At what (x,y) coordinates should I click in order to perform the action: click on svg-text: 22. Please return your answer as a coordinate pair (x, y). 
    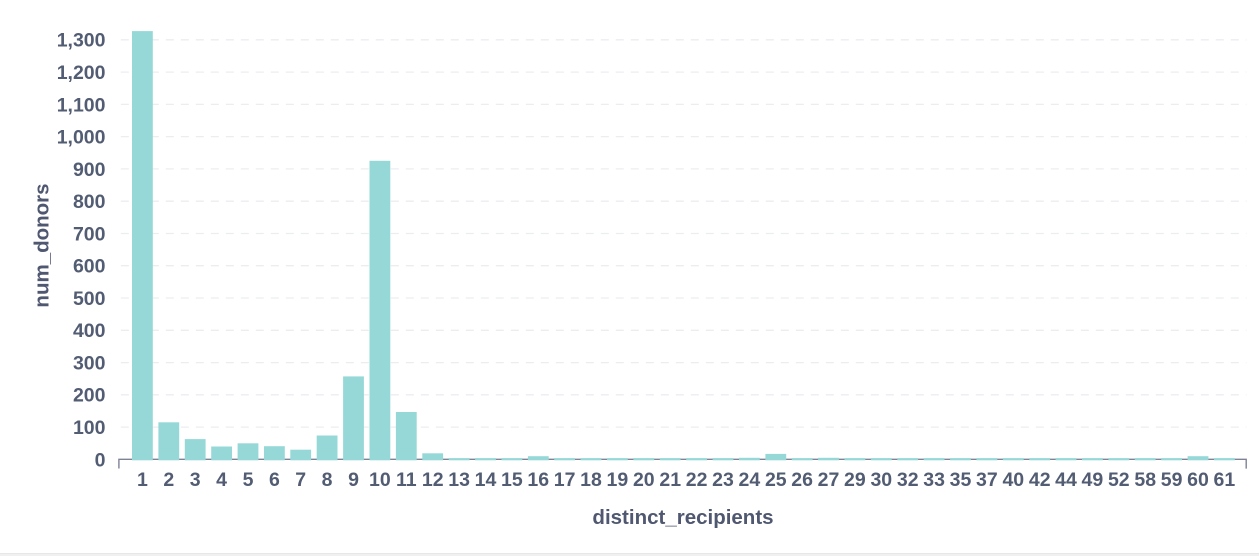
    Looking at the image, I should click on (697, 480).